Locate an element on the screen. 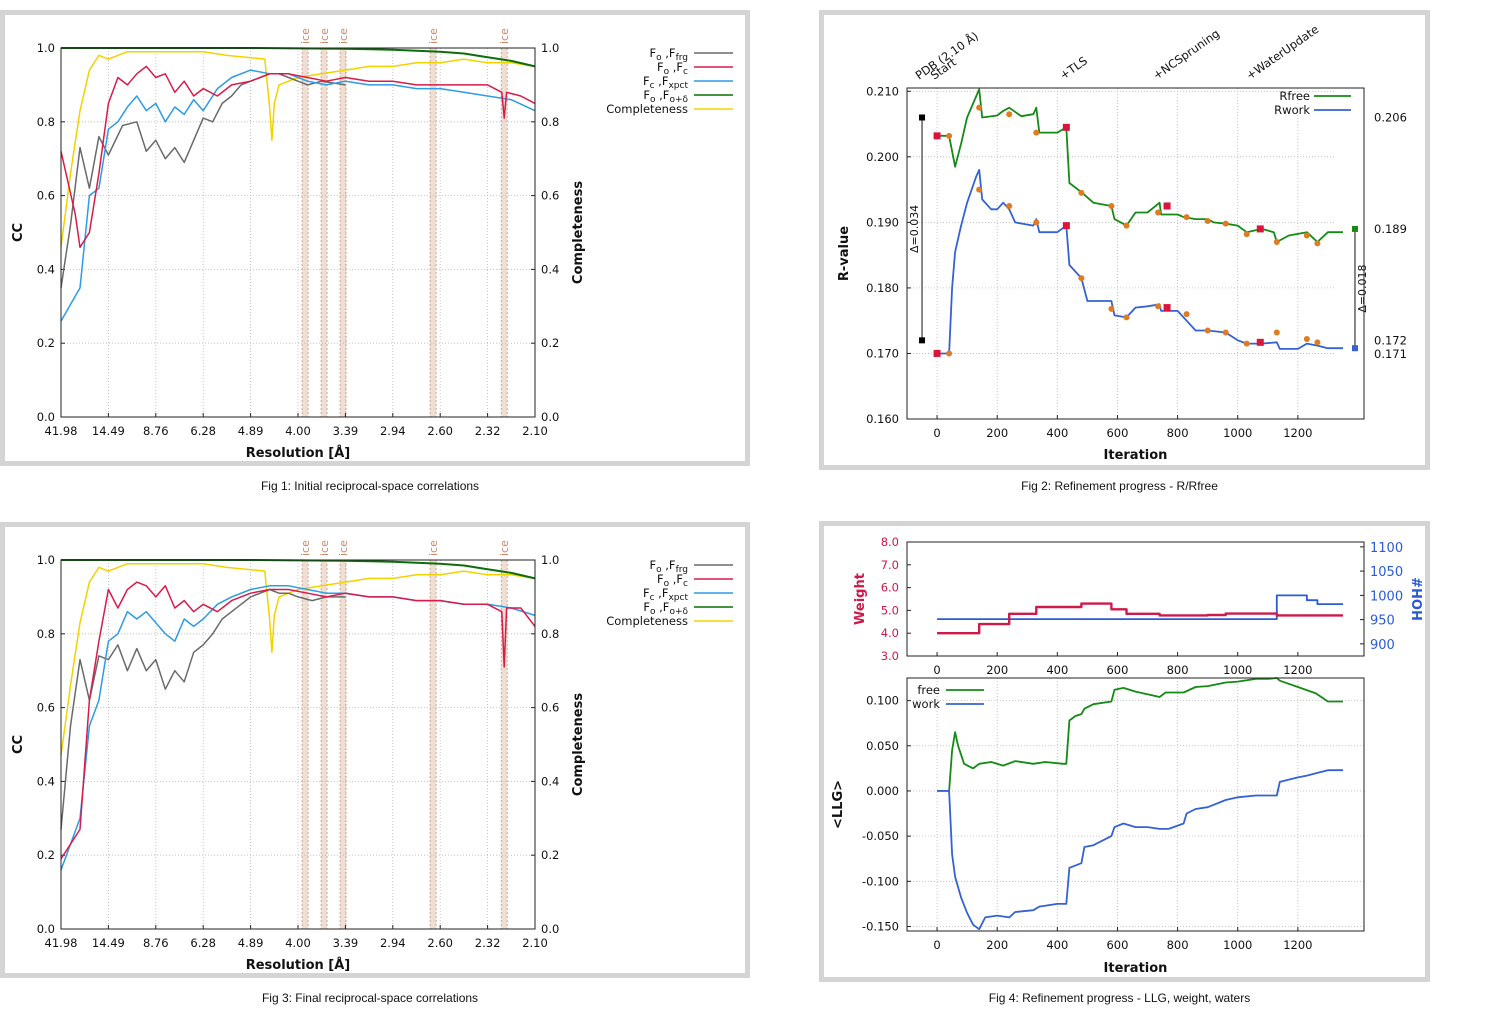 The height and width of the screenshot is (1024, 1500). fig2-x-tick-label: 800 is located at coordinates (1178, 433).